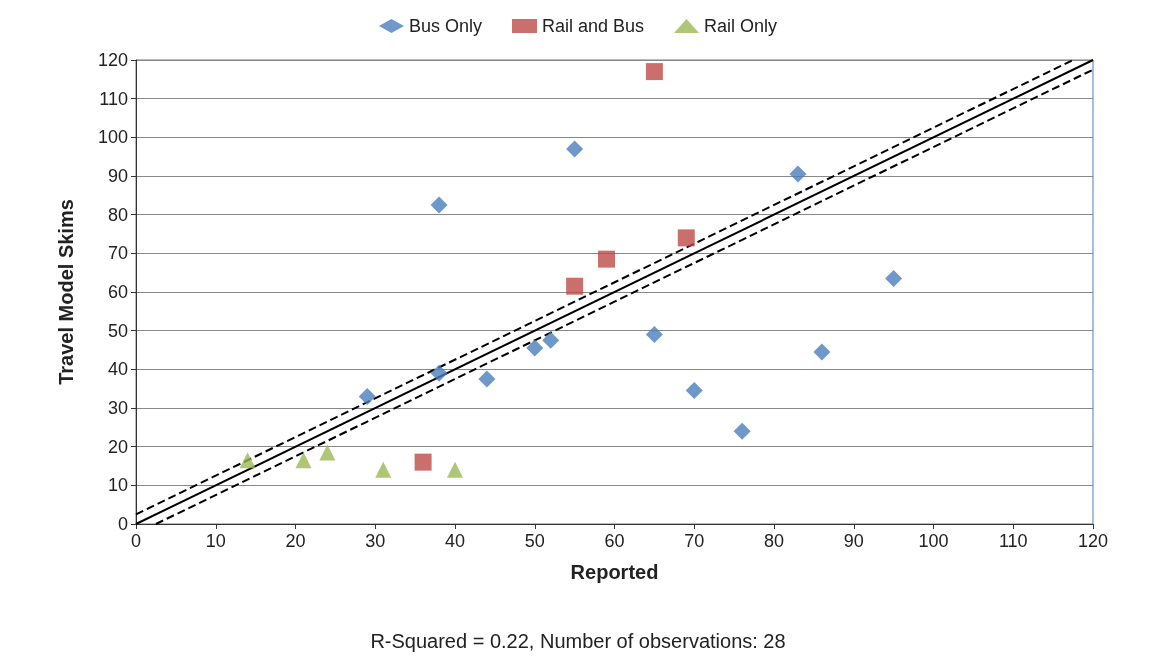 This screenshot has height=665, width=1156. Describe the element at coordinates (117, 253) in the screenshot. I see `y-tick-label: 70` at that location.